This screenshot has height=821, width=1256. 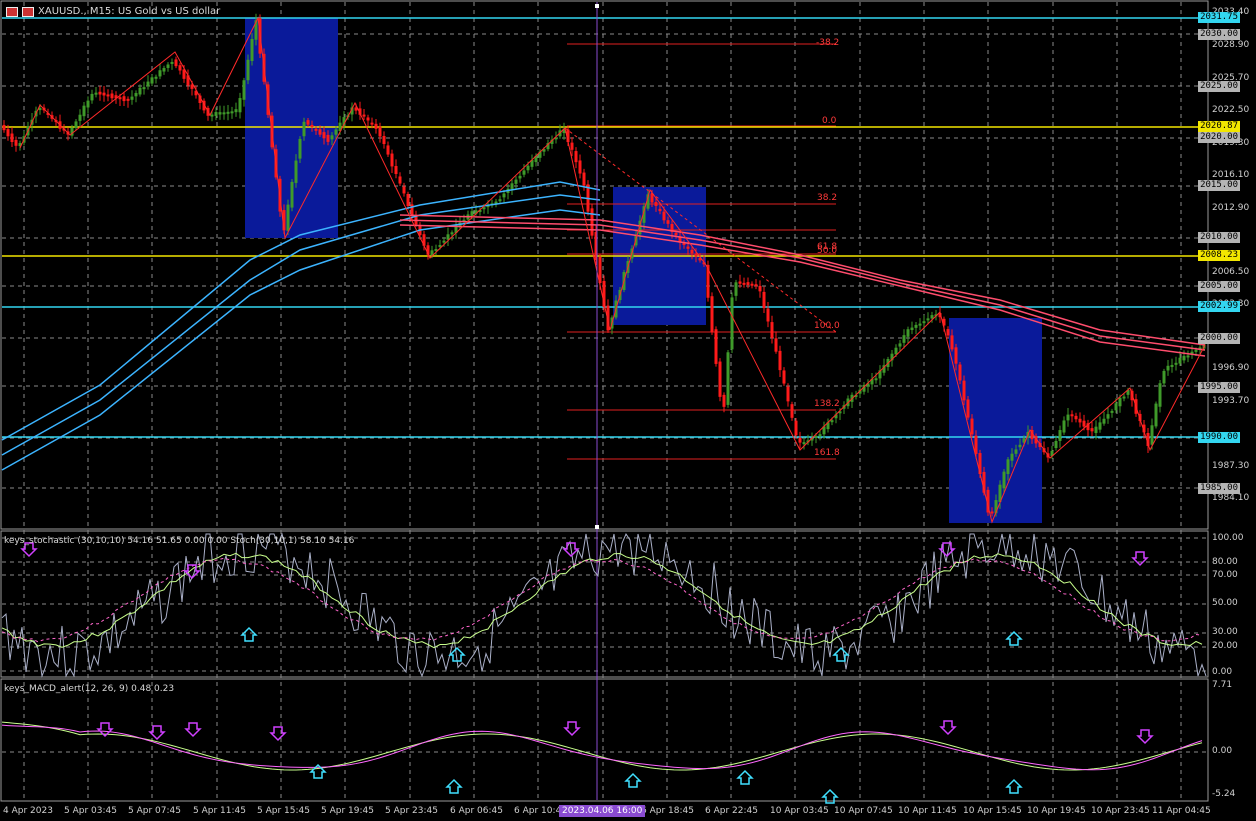 I want to click on time-label: 10 Apr 11:45, so click(x=927, y=811).